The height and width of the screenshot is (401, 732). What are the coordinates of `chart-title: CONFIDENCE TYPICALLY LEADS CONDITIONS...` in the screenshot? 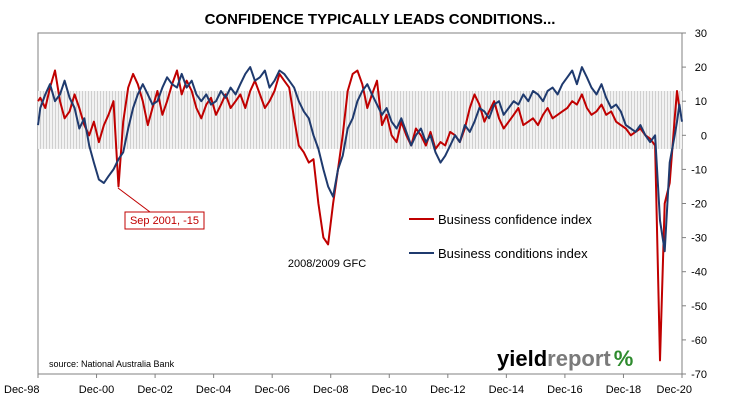 It's located at (380, 19).